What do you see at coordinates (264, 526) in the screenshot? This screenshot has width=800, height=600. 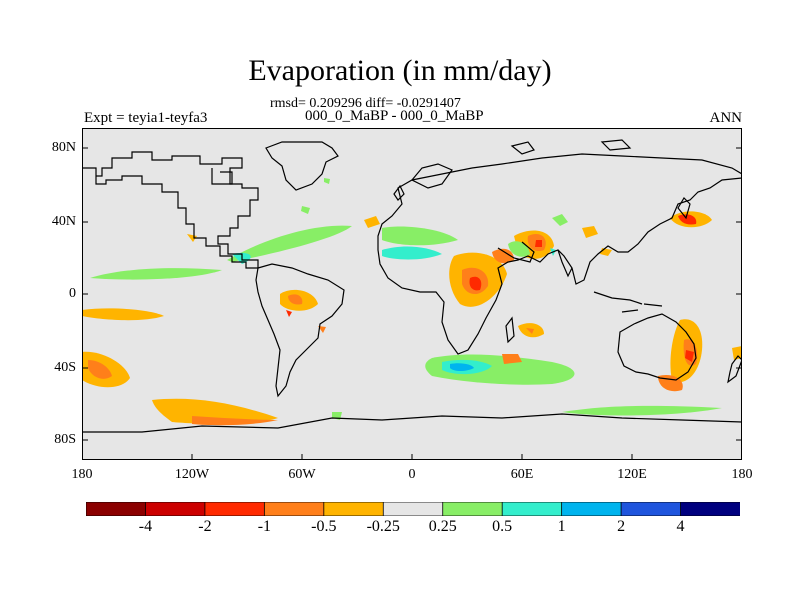 I see `colorbar-label: -1` at bounding box center [264, 526].